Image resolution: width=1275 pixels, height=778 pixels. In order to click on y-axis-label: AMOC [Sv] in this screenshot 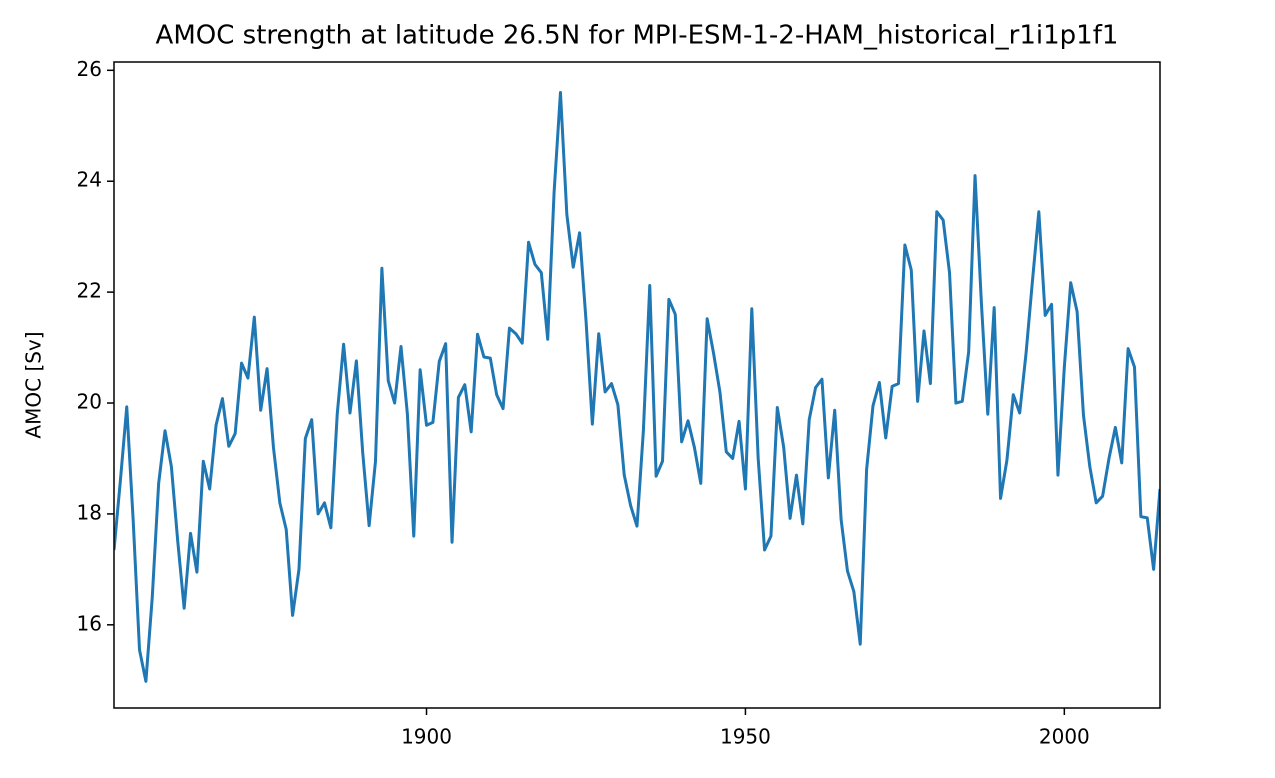, I will do `click(34, 384)`.